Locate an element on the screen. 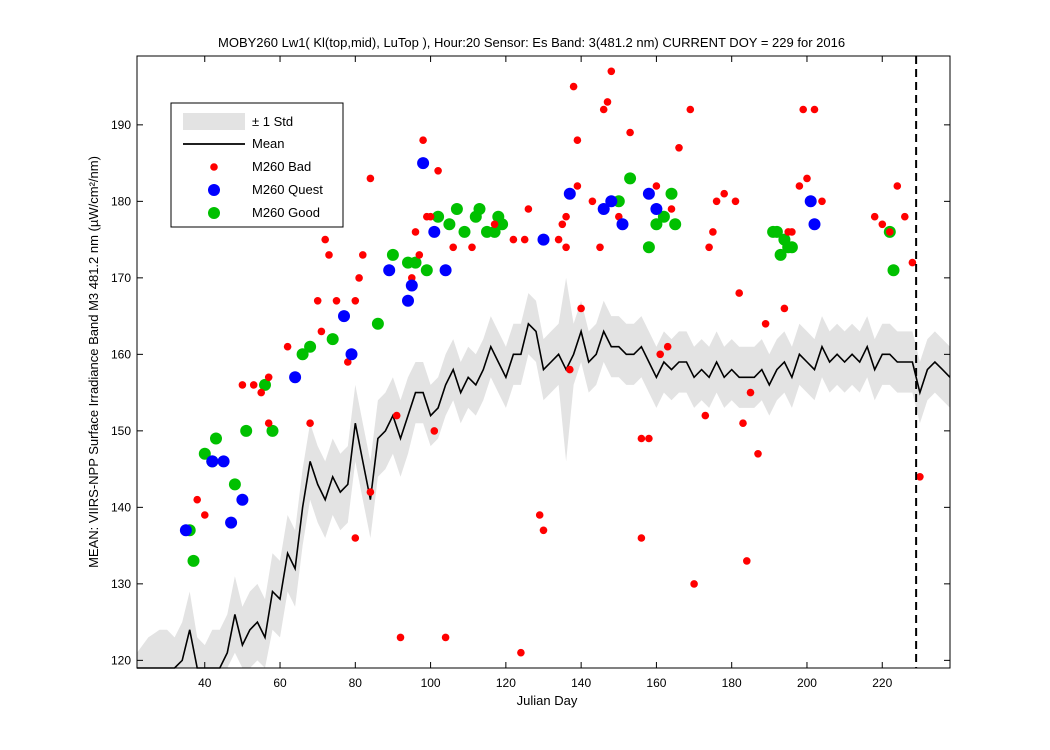  y-tick-label: 180 is located at coordinates (121, 201).